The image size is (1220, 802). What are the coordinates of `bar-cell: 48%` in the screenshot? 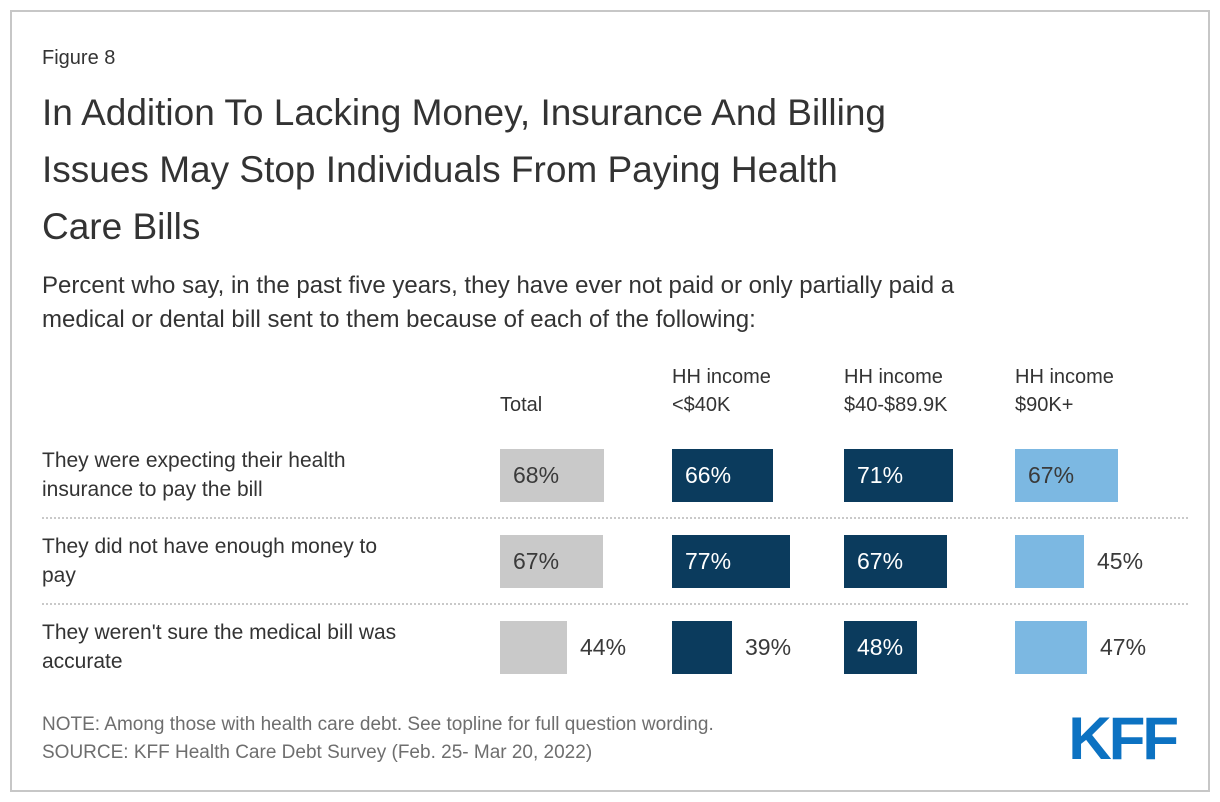 It's located at (929, 647).